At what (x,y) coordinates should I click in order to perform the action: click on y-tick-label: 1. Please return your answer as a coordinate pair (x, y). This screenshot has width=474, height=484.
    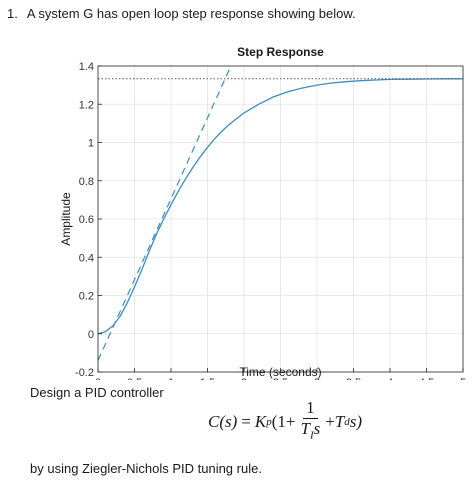
    Looking at the image, I should click on (91, 144).